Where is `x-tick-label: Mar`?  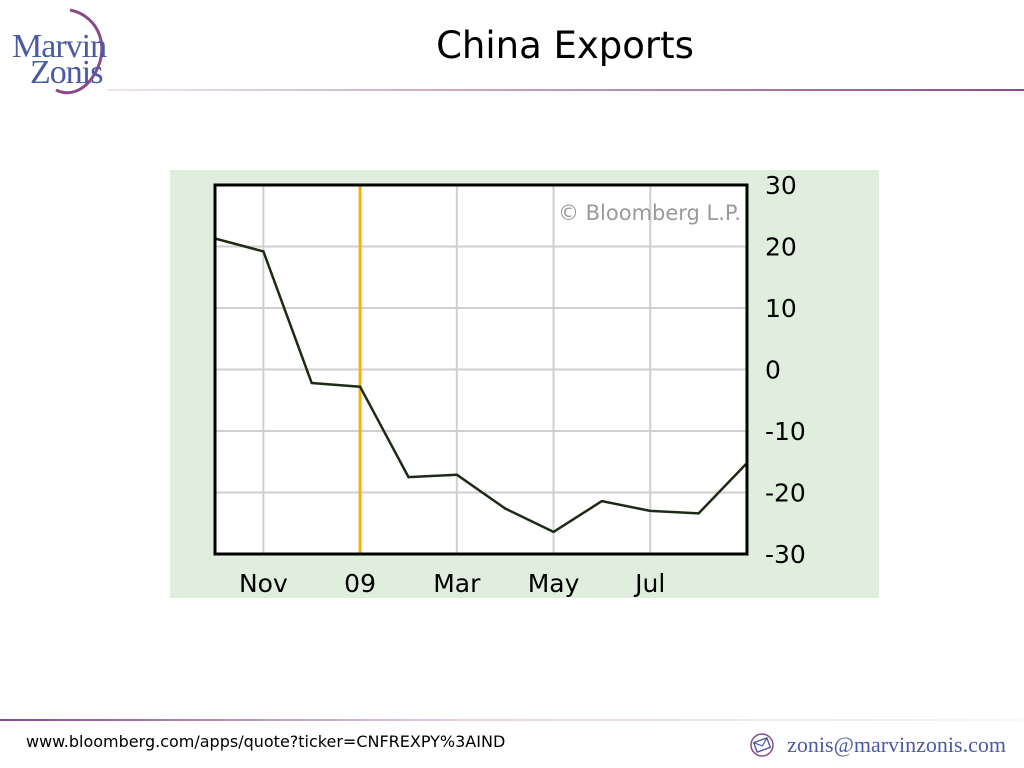 x-tick-label: Mar is located at coordinates (457, 583).